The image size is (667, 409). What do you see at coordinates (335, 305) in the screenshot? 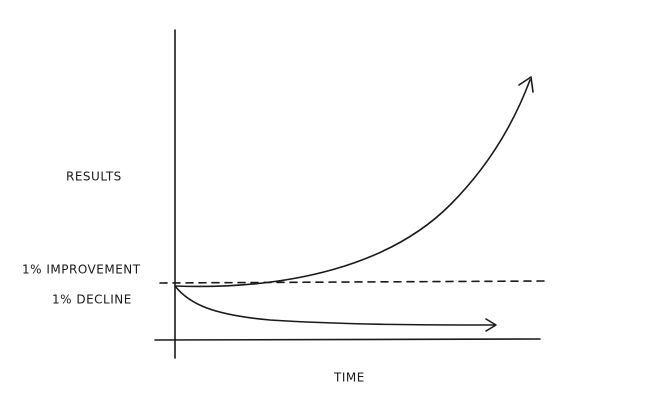
I see `decline-curve` at bounding box center [335, 305].